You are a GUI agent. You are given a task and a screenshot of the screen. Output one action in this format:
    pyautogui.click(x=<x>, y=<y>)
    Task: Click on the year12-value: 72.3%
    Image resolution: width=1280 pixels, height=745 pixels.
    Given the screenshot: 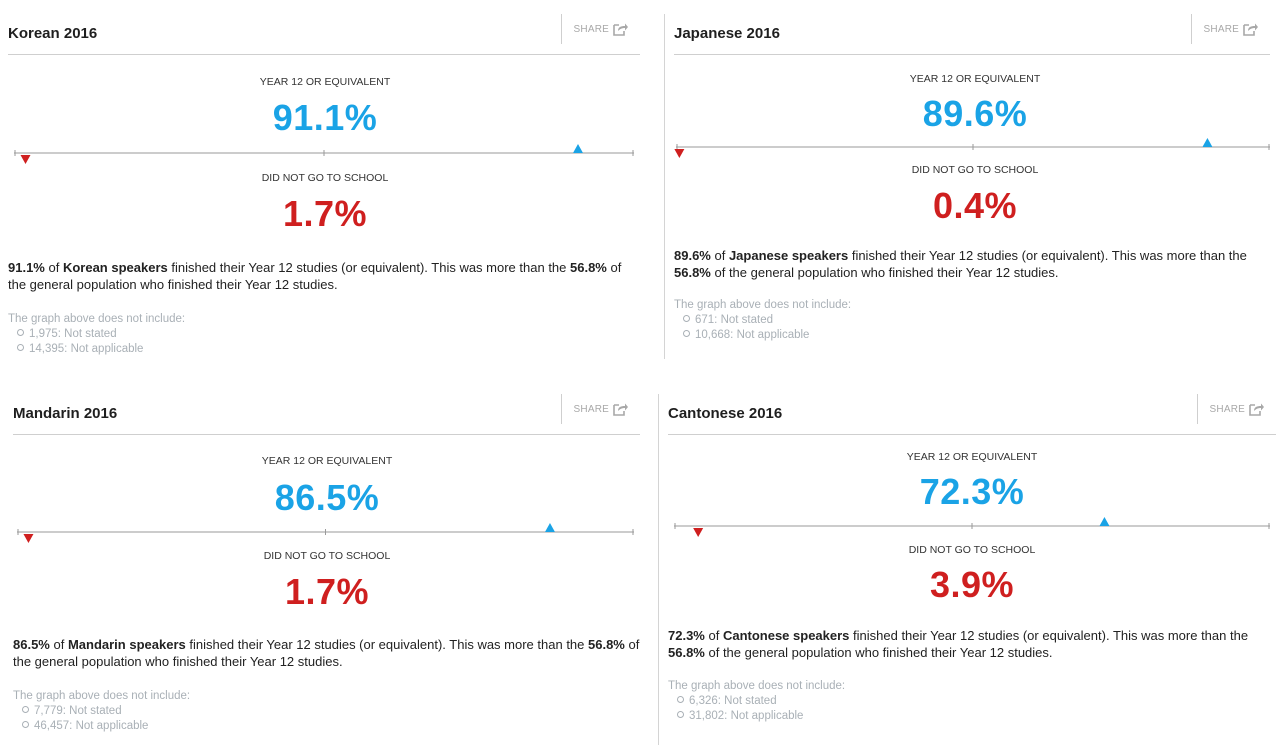 What is the action you would take?
    pyautogui.click(x=972, y=491)
    